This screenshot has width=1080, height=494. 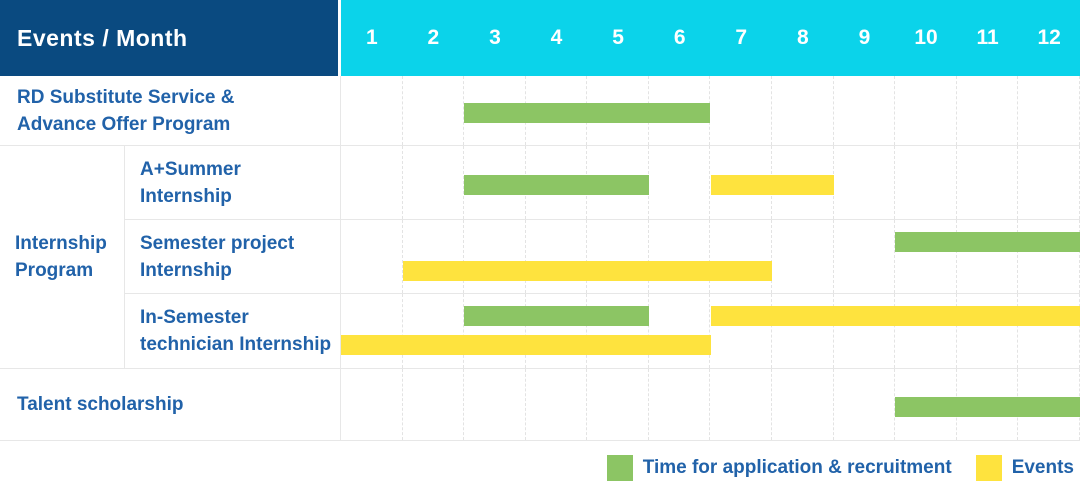 I want to click on row-label-talent-scholarship: Talent scholarship, so click(x=170, y=404).